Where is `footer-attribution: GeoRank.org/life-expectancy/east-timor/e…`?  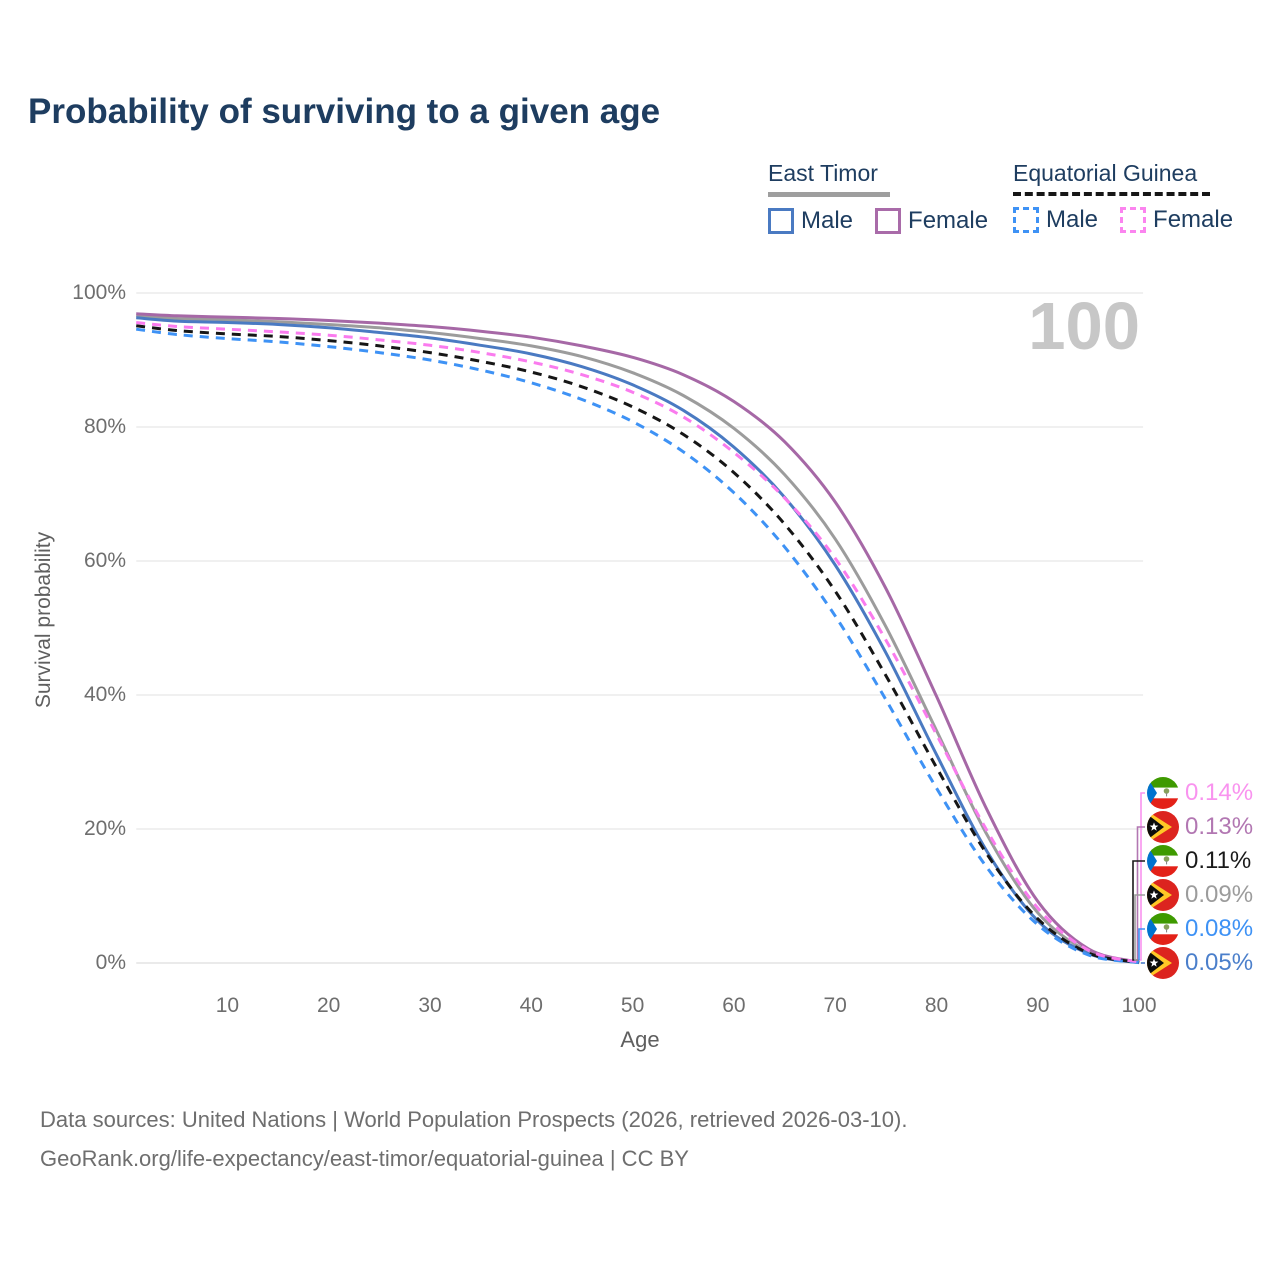
footer-attribution: GeoRank.org/life-expectancy/east-timor/e… is located at coordinates (364, 1158).